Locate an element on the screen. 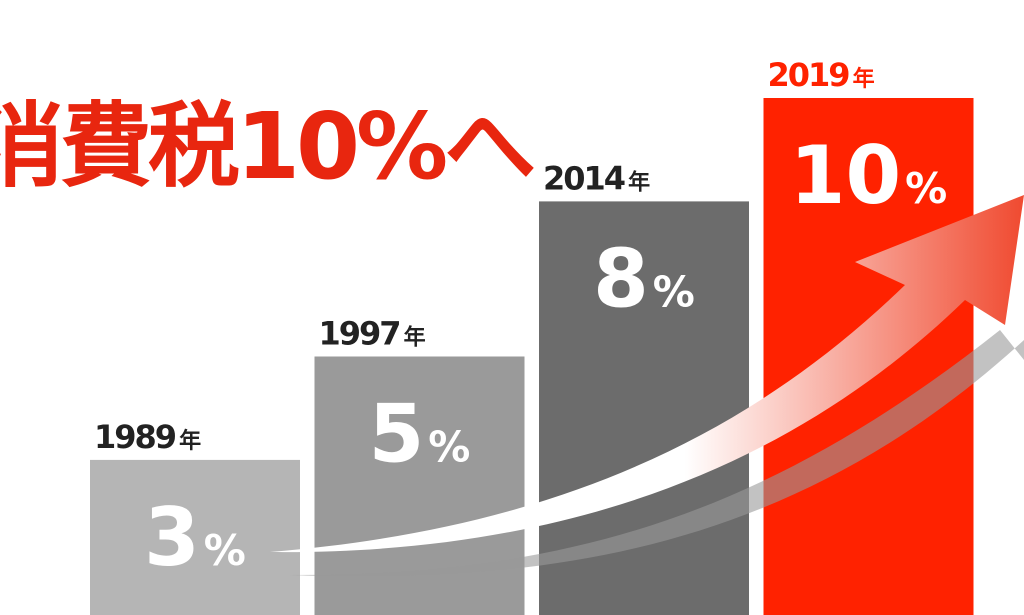 This screenshot has height=615, width=1024. value-label: 3% is located at coordinates (195, 537).